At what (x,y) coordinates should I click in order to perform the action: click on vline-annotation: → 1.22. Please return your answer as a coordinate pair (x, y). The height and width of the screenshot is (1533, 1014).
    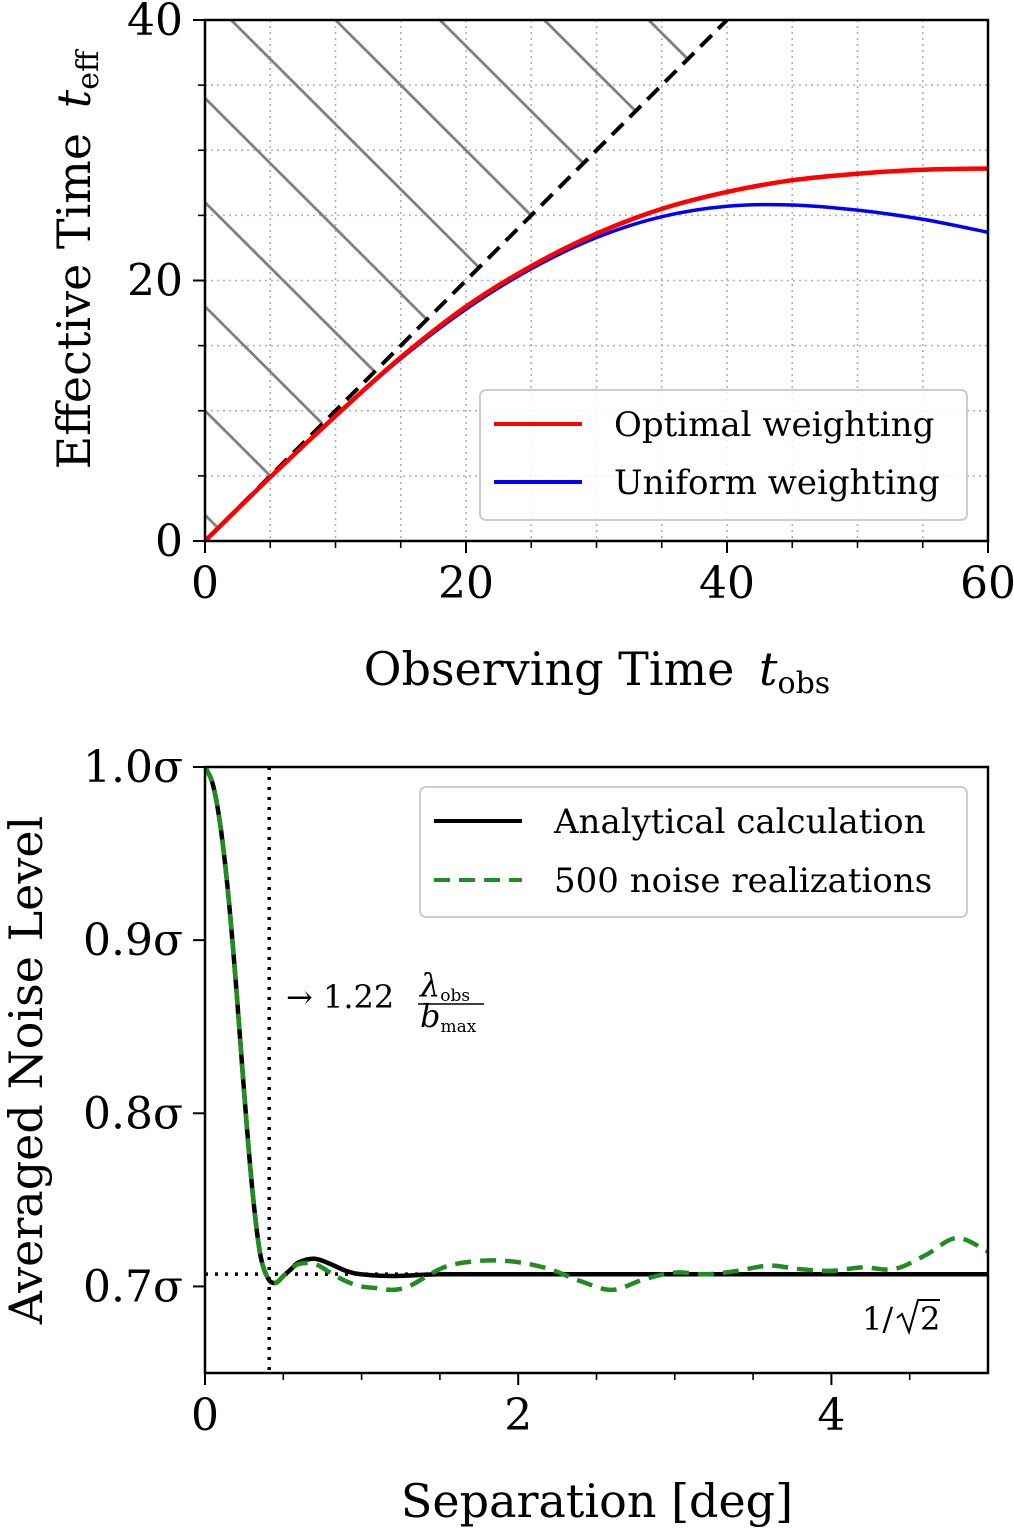
    Looking at the image, I should click on (340, 997).